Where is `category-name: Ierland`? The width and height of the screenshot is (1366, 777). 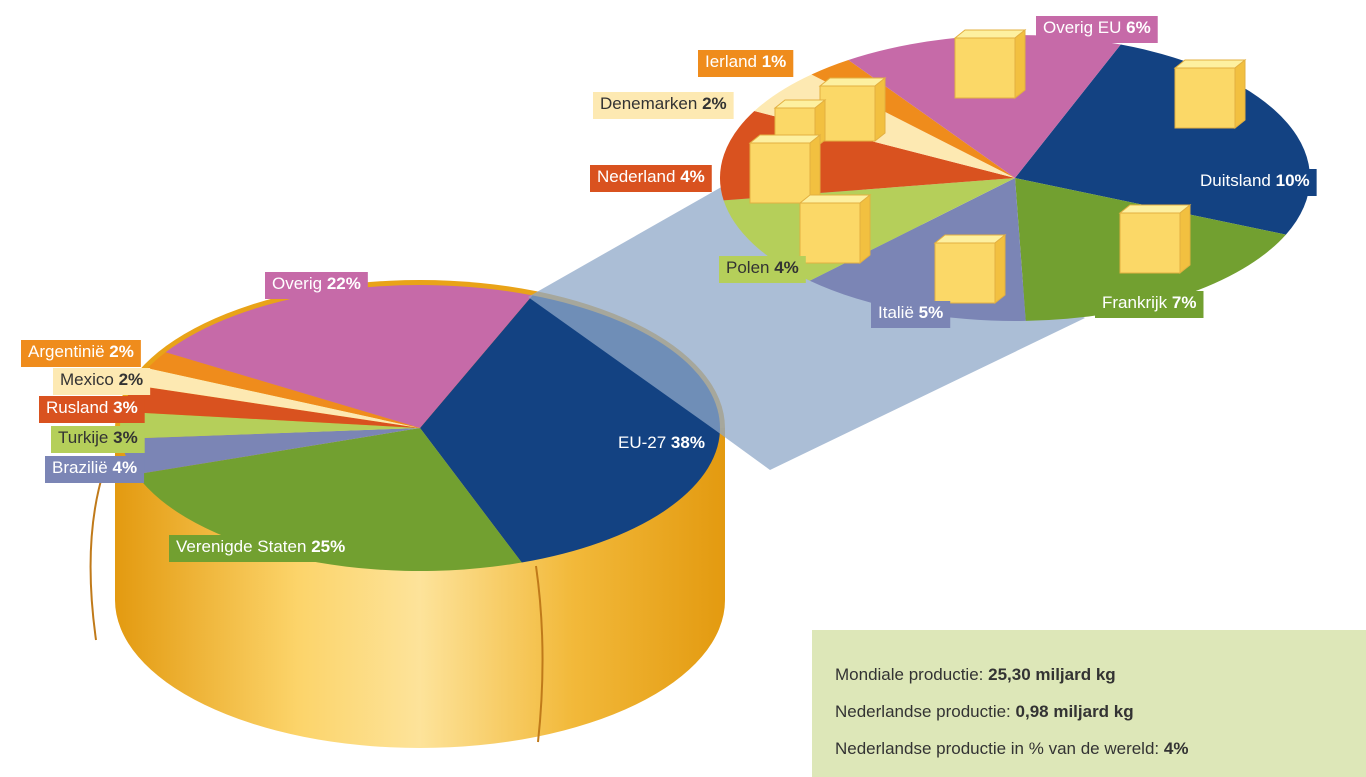
category-name: Ierland is located at coordinates (731, 61).